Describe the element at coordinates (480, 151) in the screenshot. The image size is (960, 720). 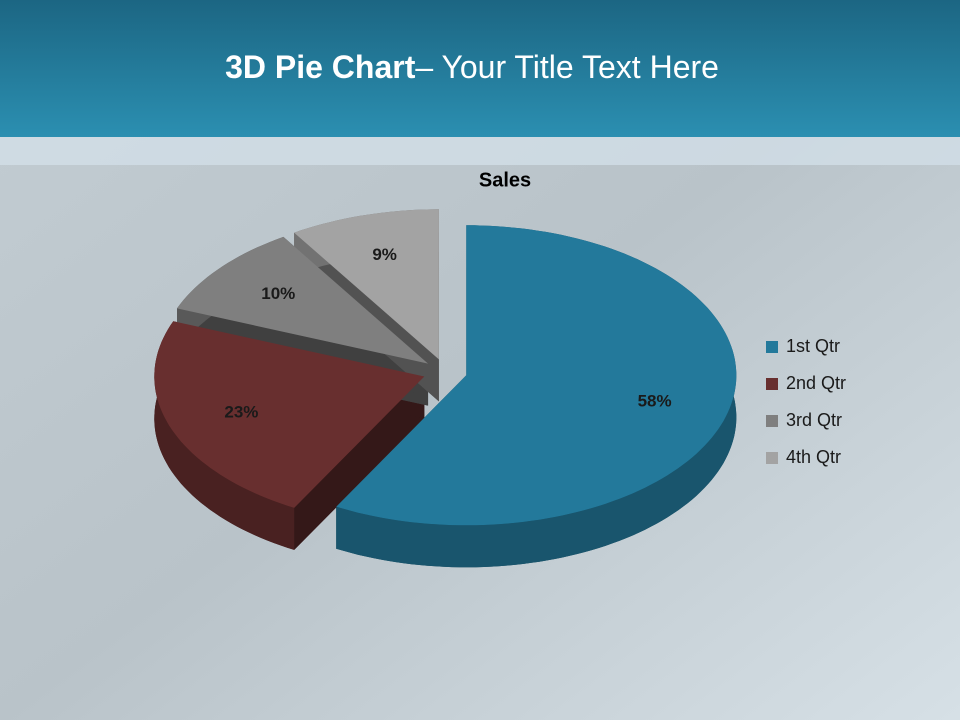
I see `header-strip` at that location.